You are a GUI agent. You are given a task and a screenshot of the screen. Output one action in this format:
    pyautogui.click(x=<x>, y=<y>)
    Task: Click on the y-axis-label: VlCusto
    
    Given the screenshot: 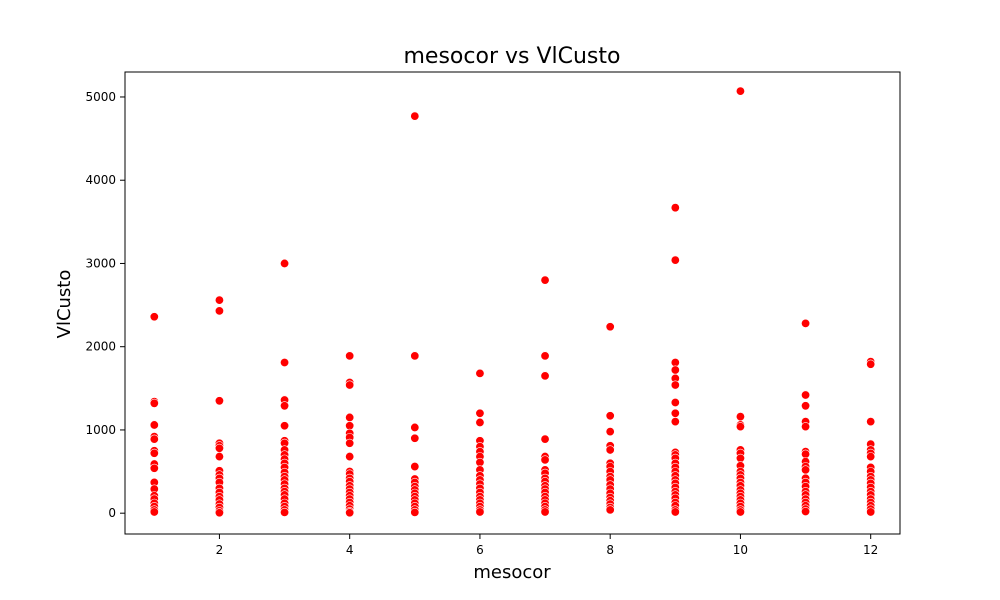 What is the action you would take?
    pyautogui.click(x=64, y=304)
    